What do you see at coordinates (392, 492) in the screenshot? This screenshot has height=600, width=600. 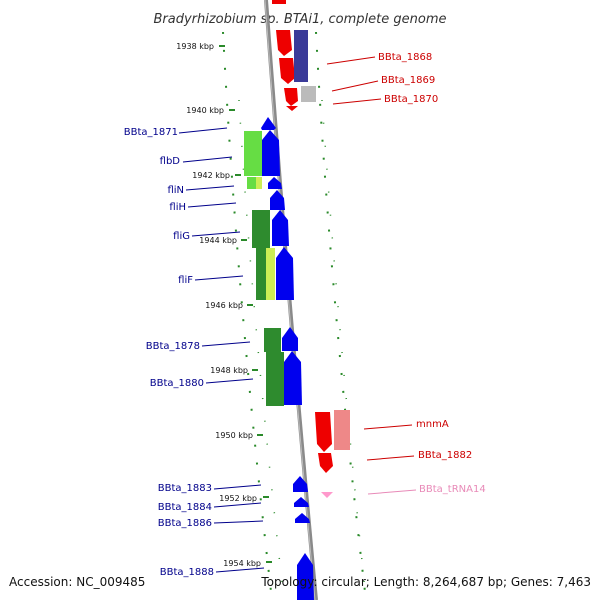 I see `leader-bbta-trna14` at bounding box center [392, 492].